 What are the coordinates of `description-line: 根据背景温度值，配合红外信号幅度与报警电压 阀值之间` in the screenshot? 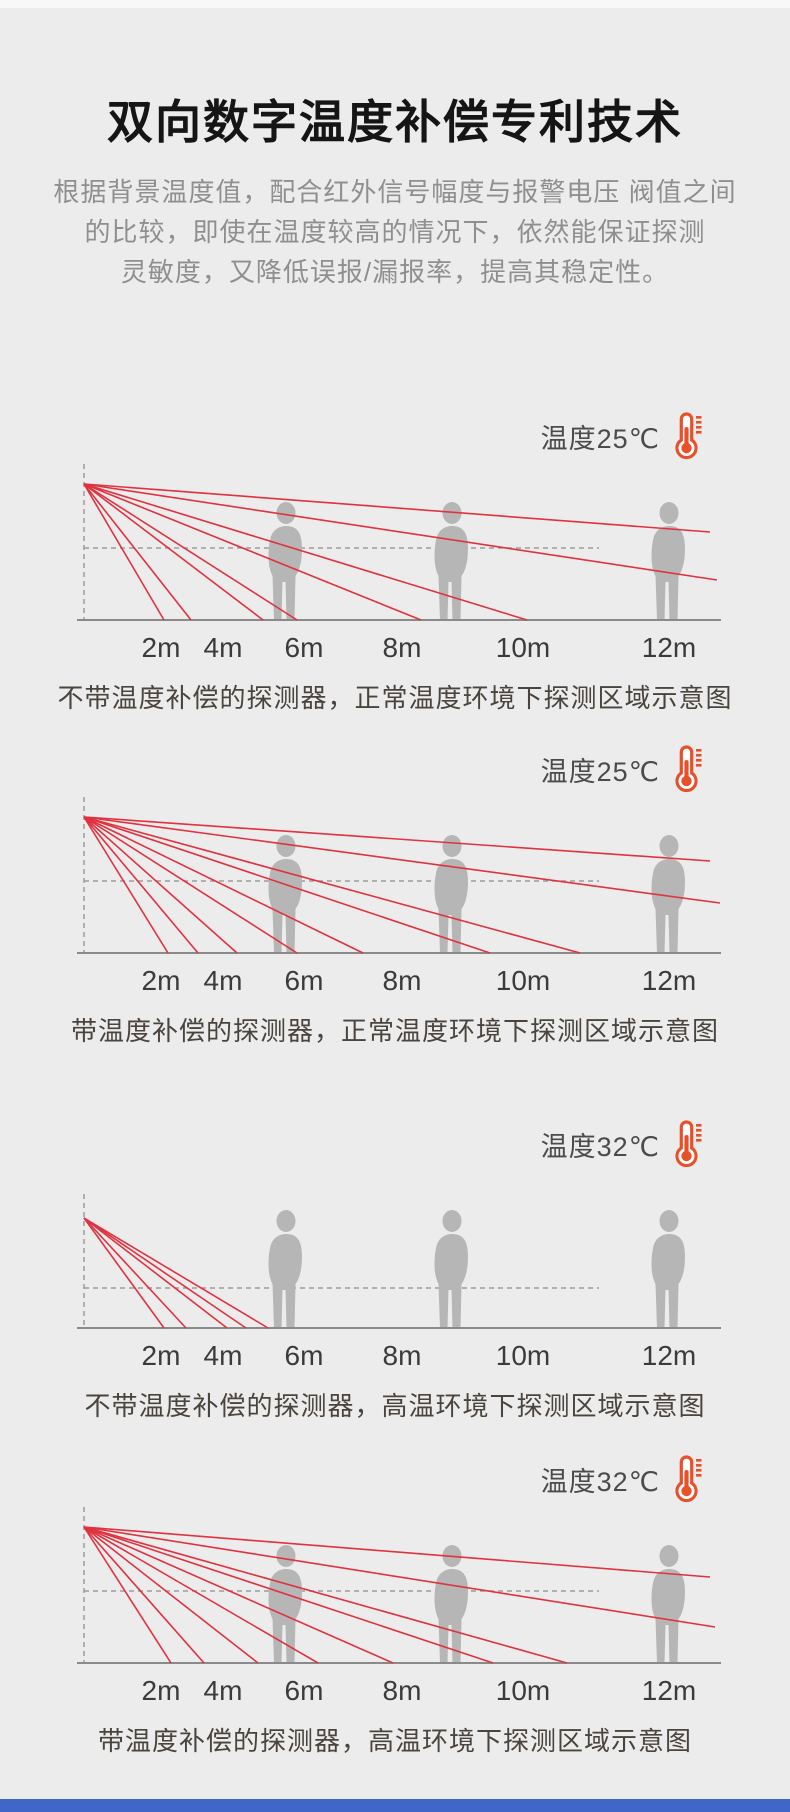 It's located at (395, 192).